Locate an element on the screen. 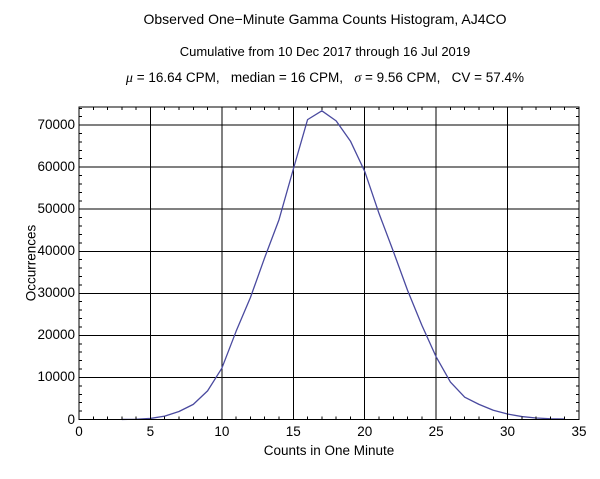 Image resolution: width=600 pixels, height=479 pixels. mu-symbol: μ is located at coordinates (129, 78).